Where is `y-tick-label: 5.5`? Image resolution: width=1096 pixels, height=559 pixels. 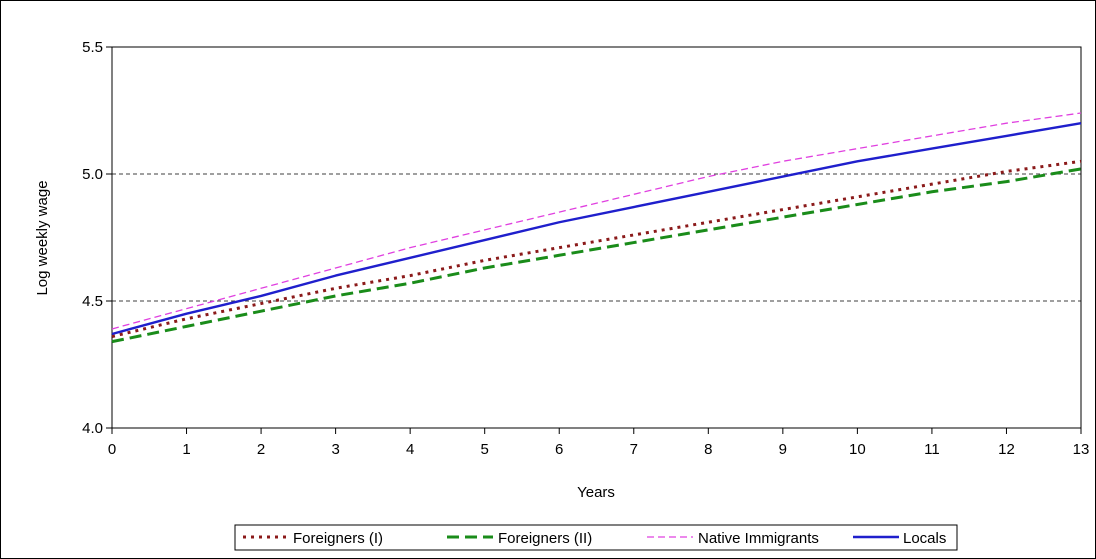
y-tick-label: 5.5 is located at coordinates (92, 47).